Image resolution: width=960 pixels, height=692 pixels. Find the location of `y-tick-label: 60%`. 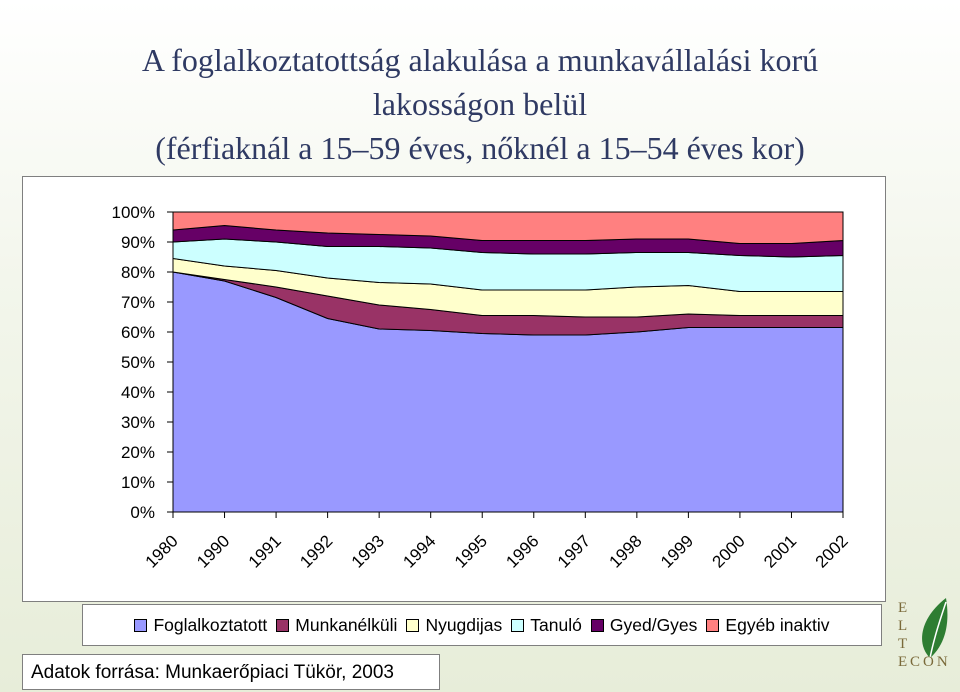

y-tick-label: 60% is located at coordinates (138, 332).